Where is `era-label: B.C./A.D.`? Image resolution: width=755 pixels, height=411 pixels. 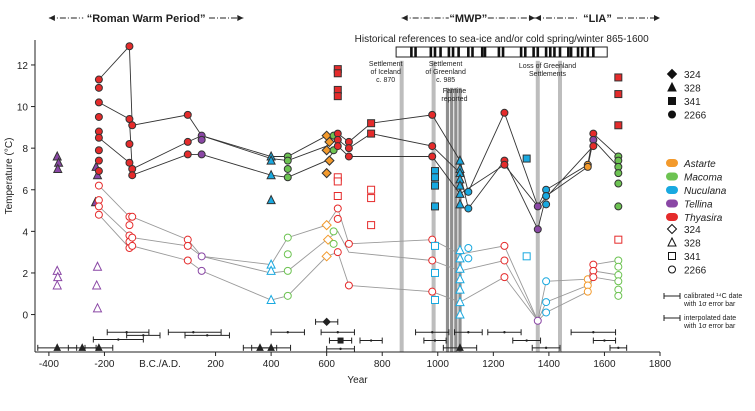 era-label: B.C./A.D. is located at coordinates (160, 364).